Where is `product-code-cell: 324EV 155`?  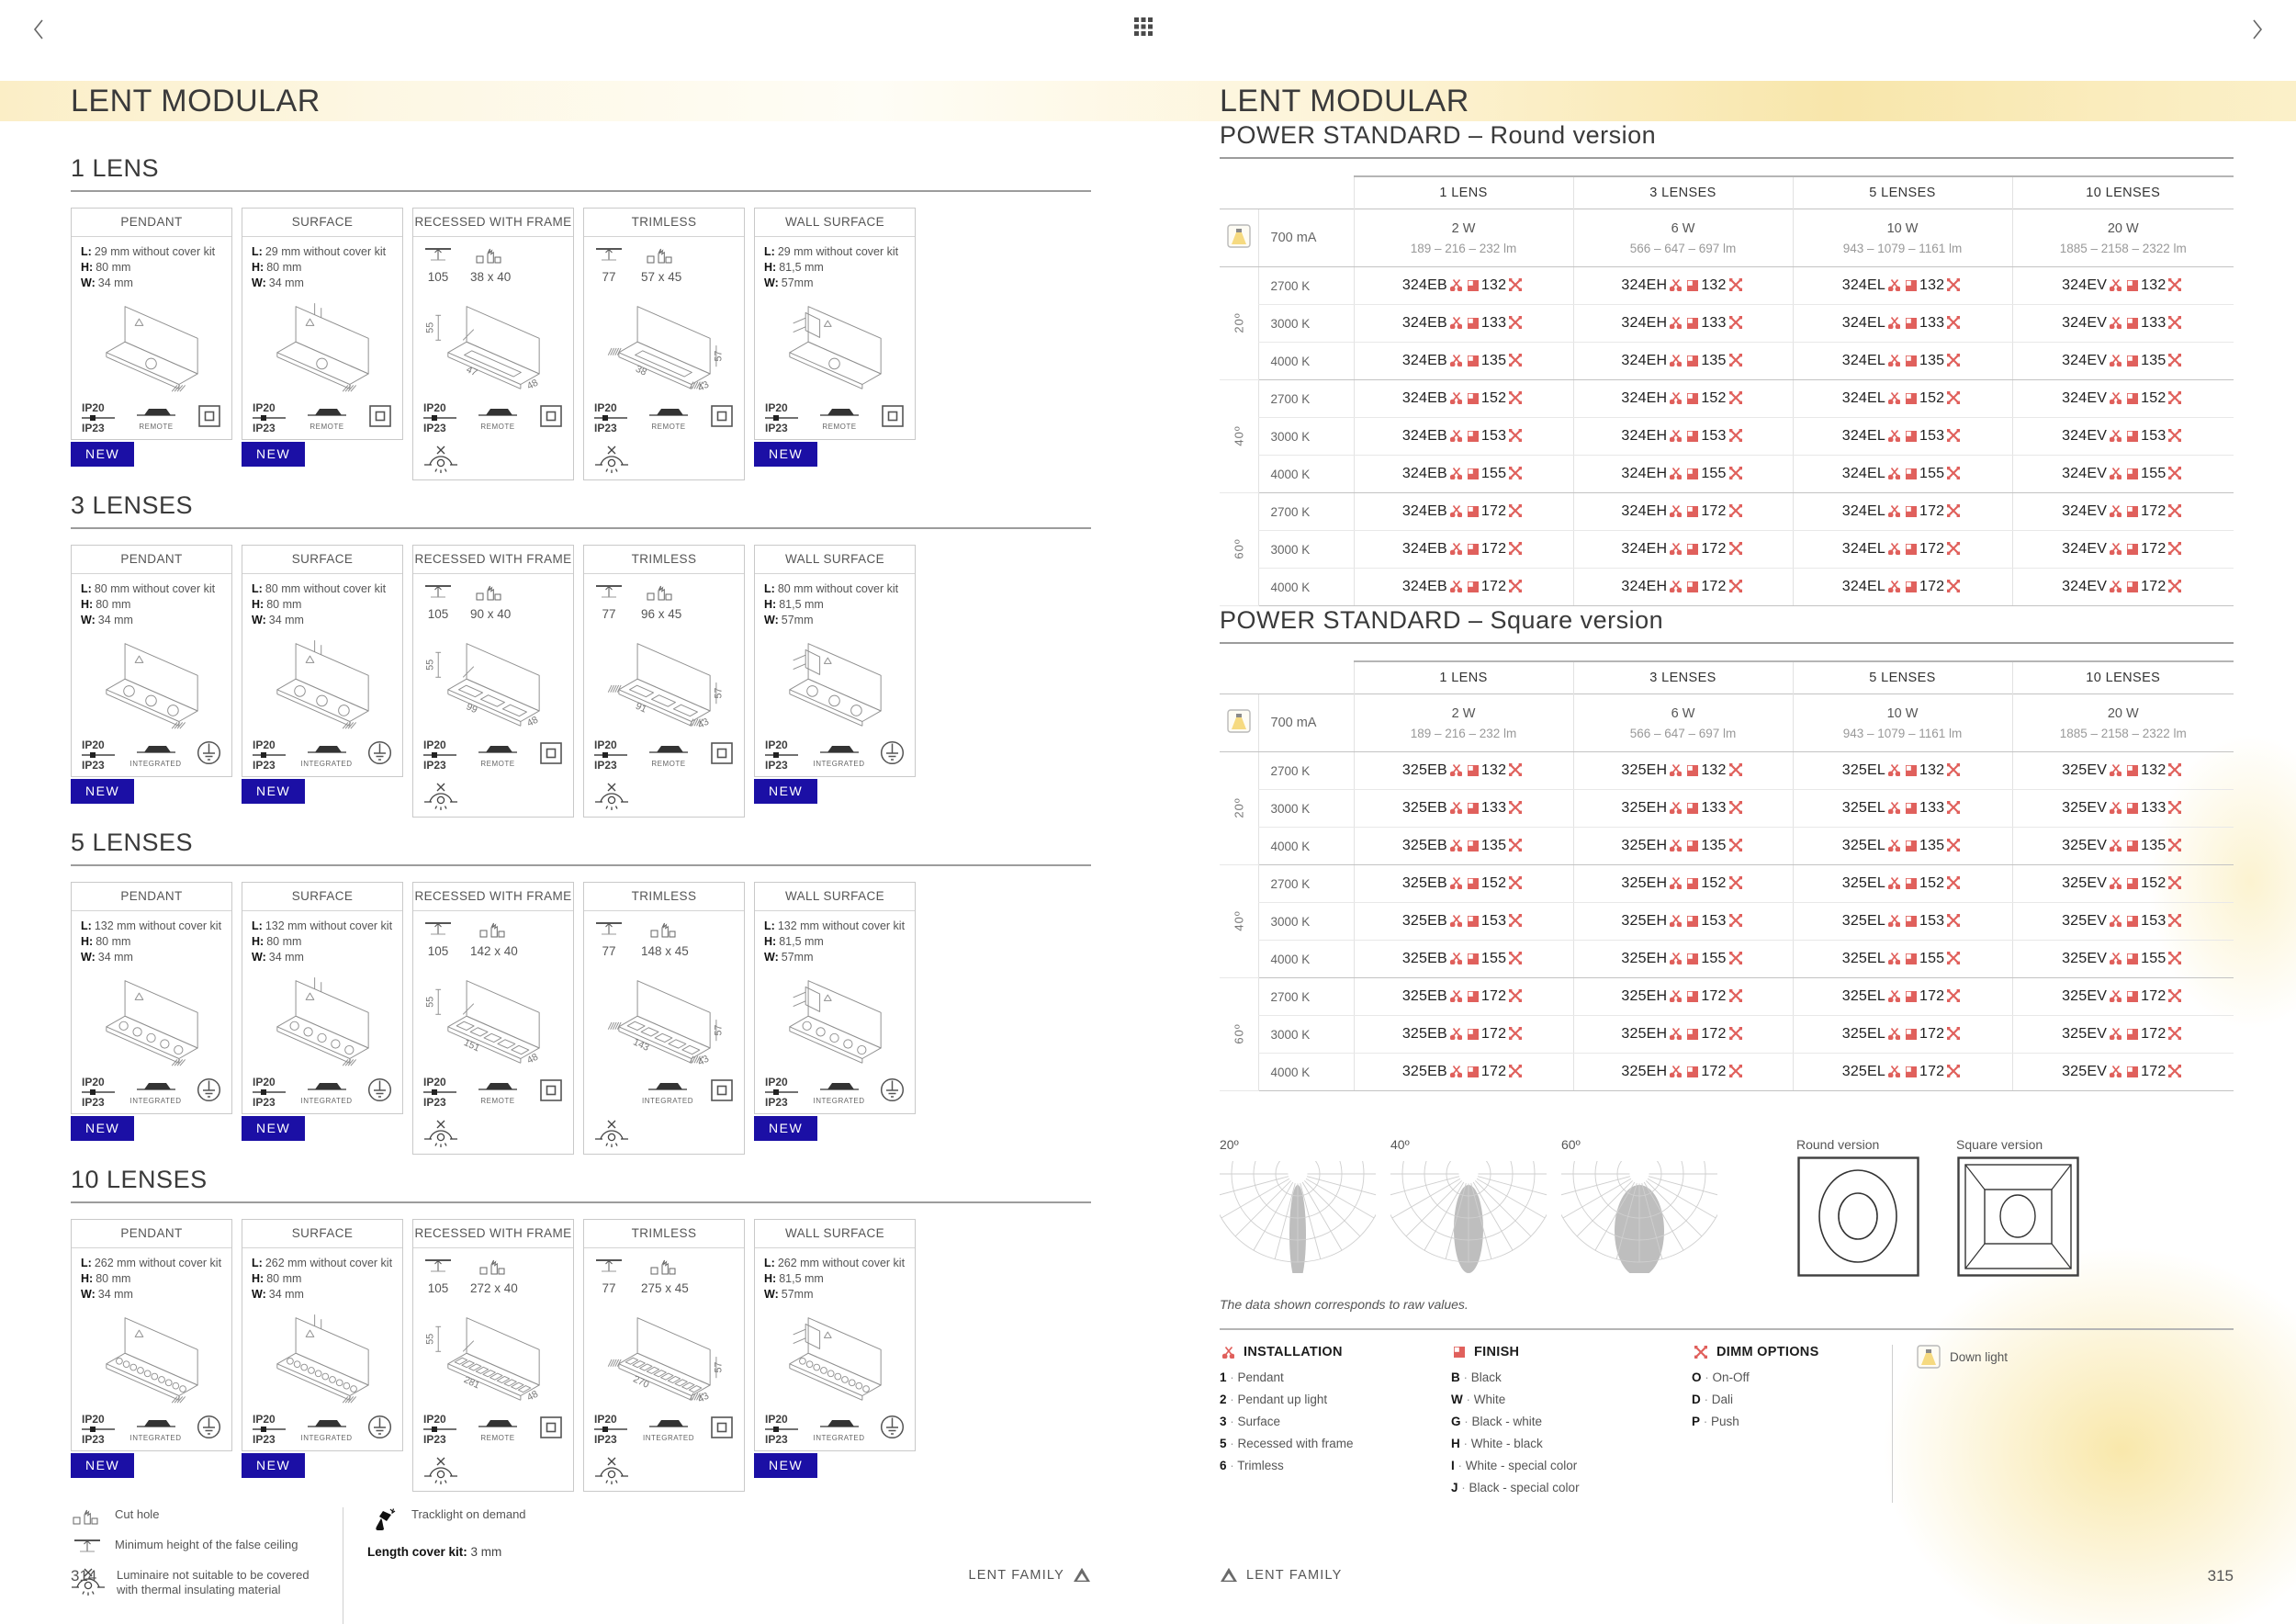 product-code-cell: 324EV 155 is located at coordinates (2122, 474).